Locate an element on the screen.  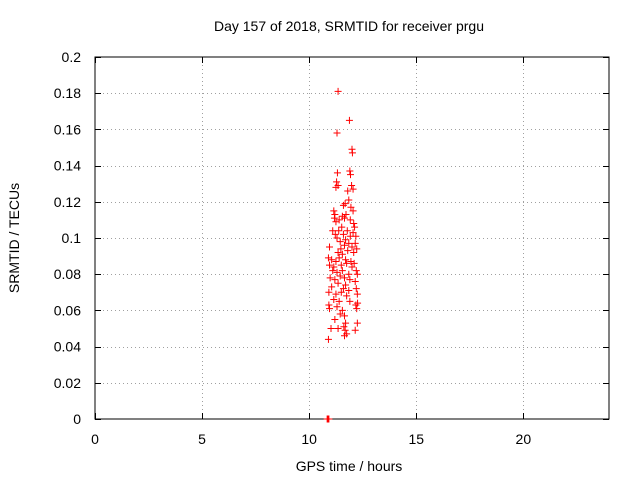
y-tick-label: 0.08 is located at coordinates (67, 274).